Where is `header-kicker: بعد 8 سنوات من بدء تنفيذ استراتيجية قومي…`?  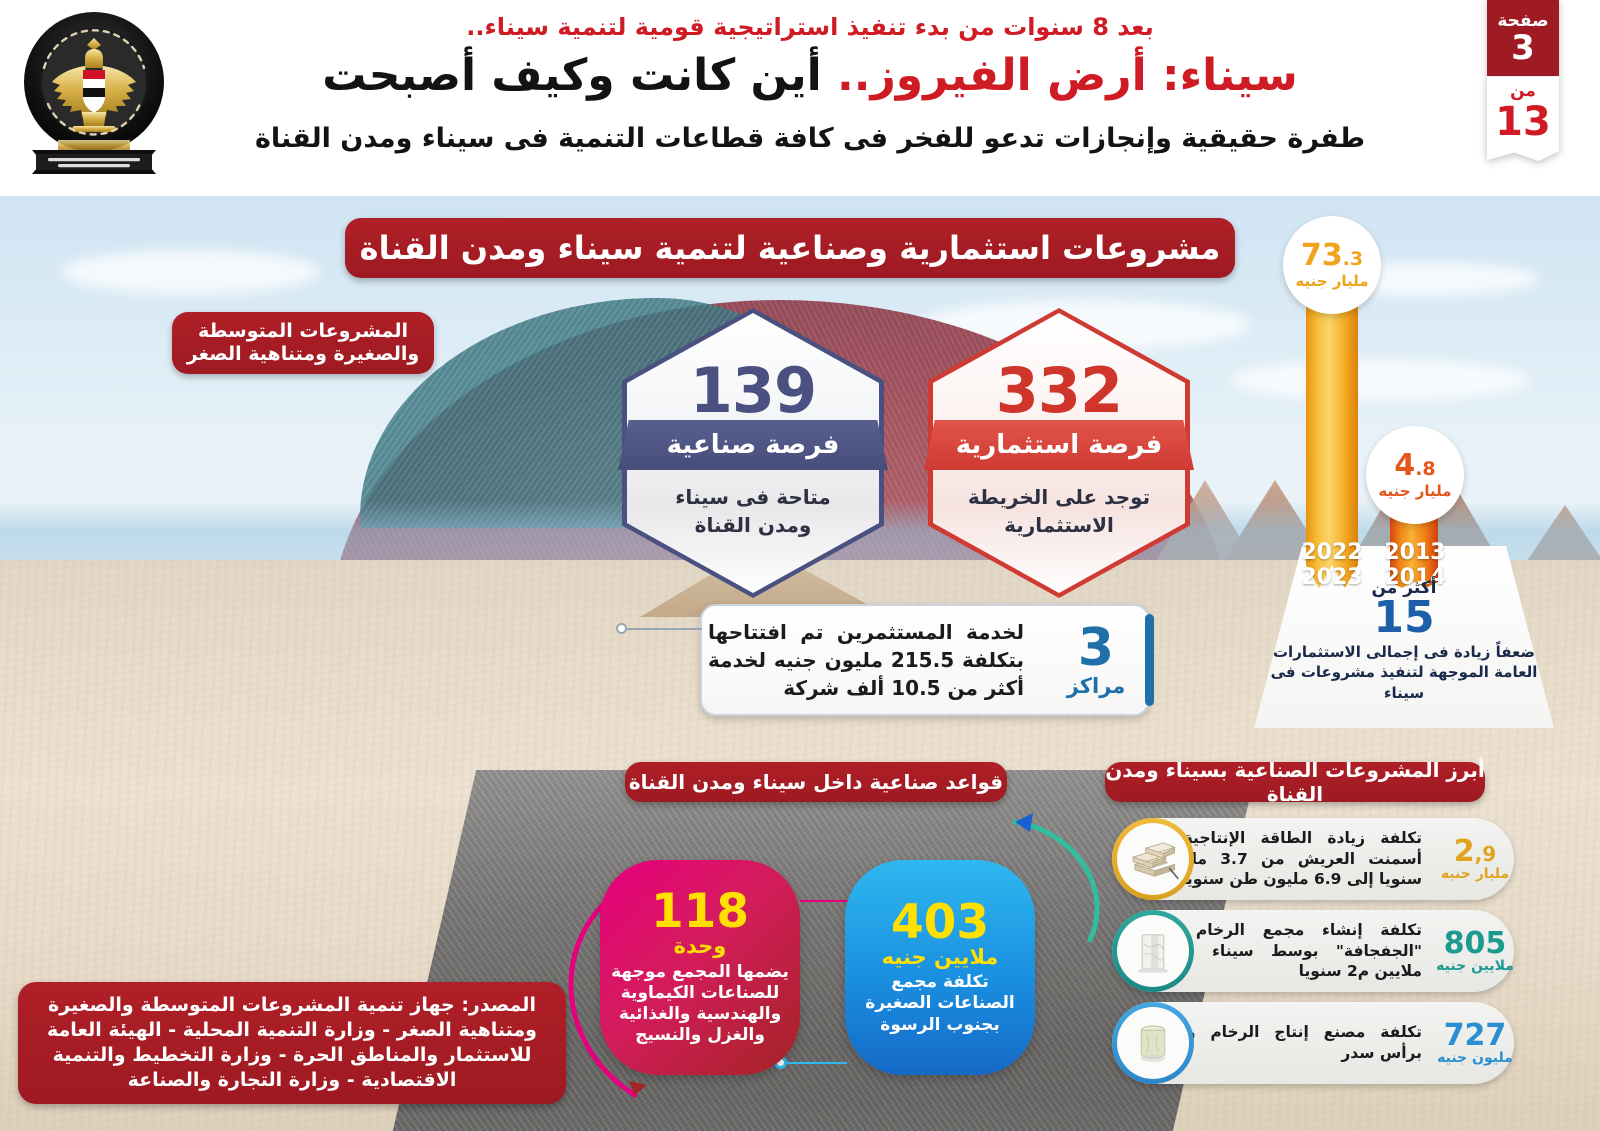 header-kicker: بعد 8 سنوات من بدء تنفيذ استراتيجية قومي… is located at coordinates (810, 27).